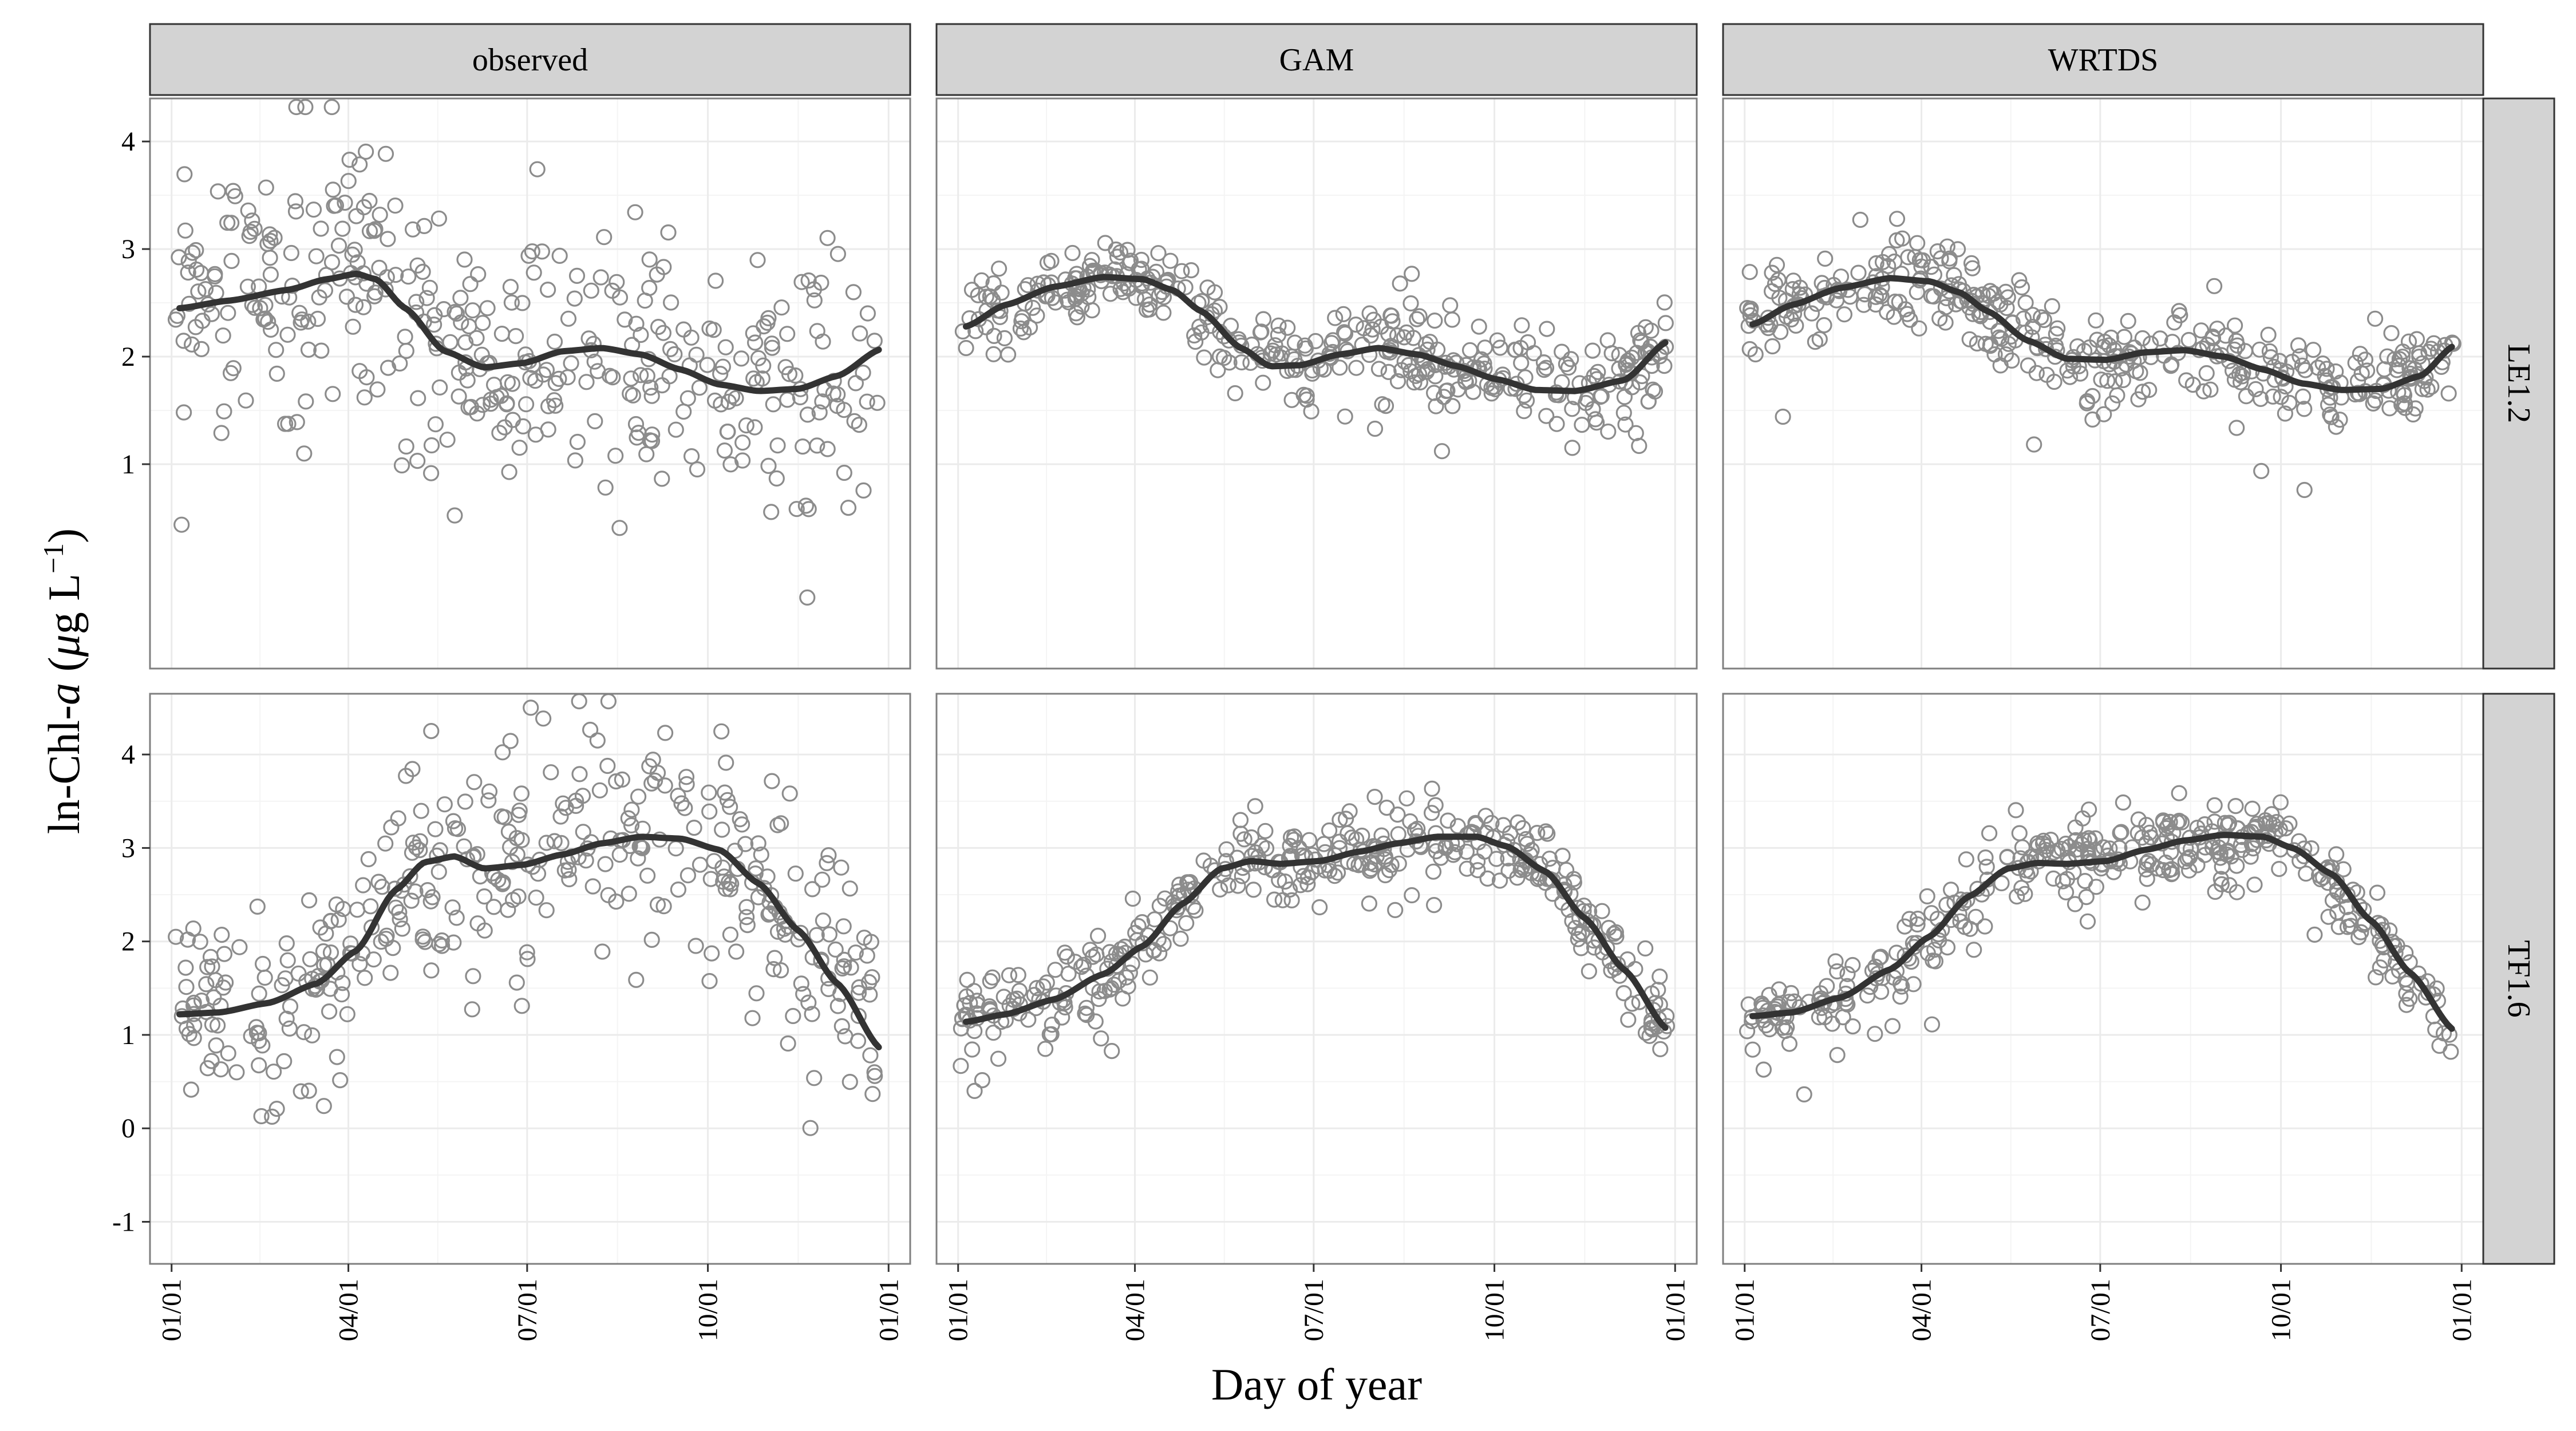 The width and height of the screenshot is (2576, 1431). I want to click on y-axis-title-prefix: ln-Chl-, so click(64, 769).